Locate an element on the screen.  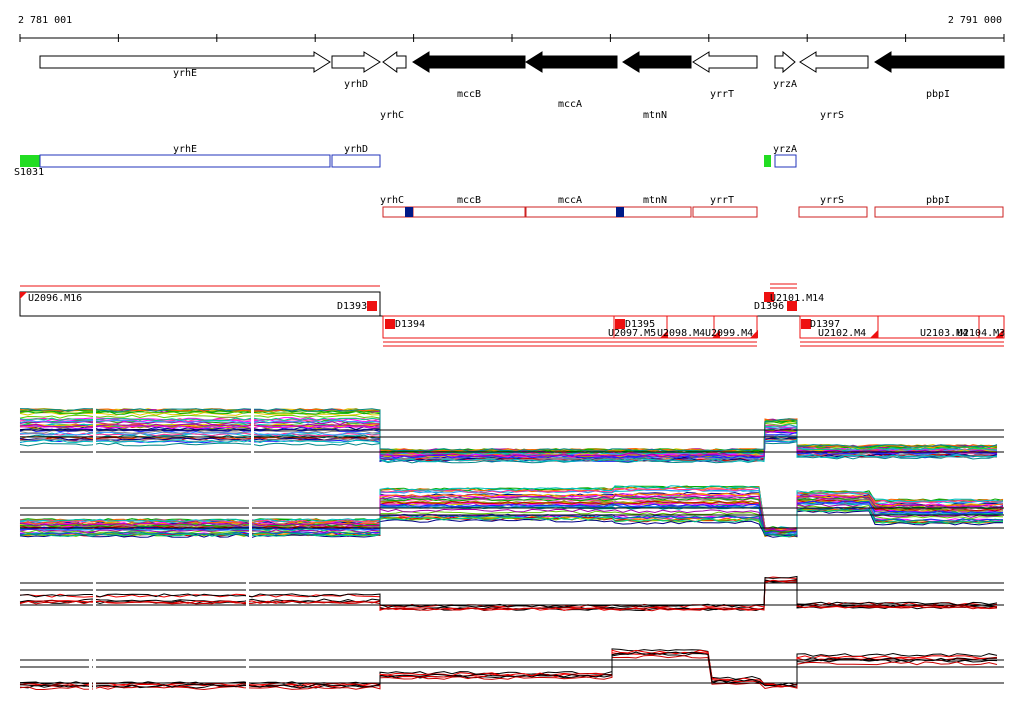
gene-label: mccA is located at coordinates (570, 104).